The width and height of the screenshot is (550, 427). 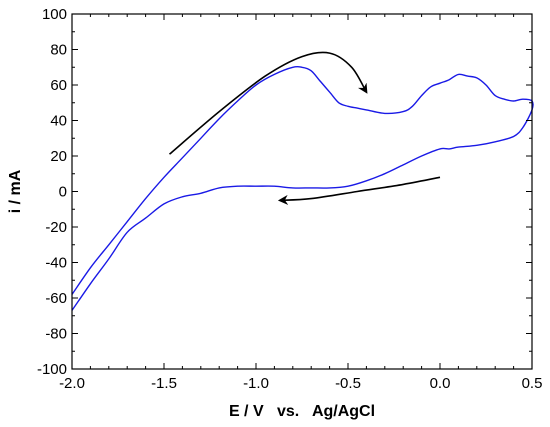 What do you see at coordinates (268, 103) in the screenshot?
I see `forward-scan-arrow` at bounding box center [268, 103].